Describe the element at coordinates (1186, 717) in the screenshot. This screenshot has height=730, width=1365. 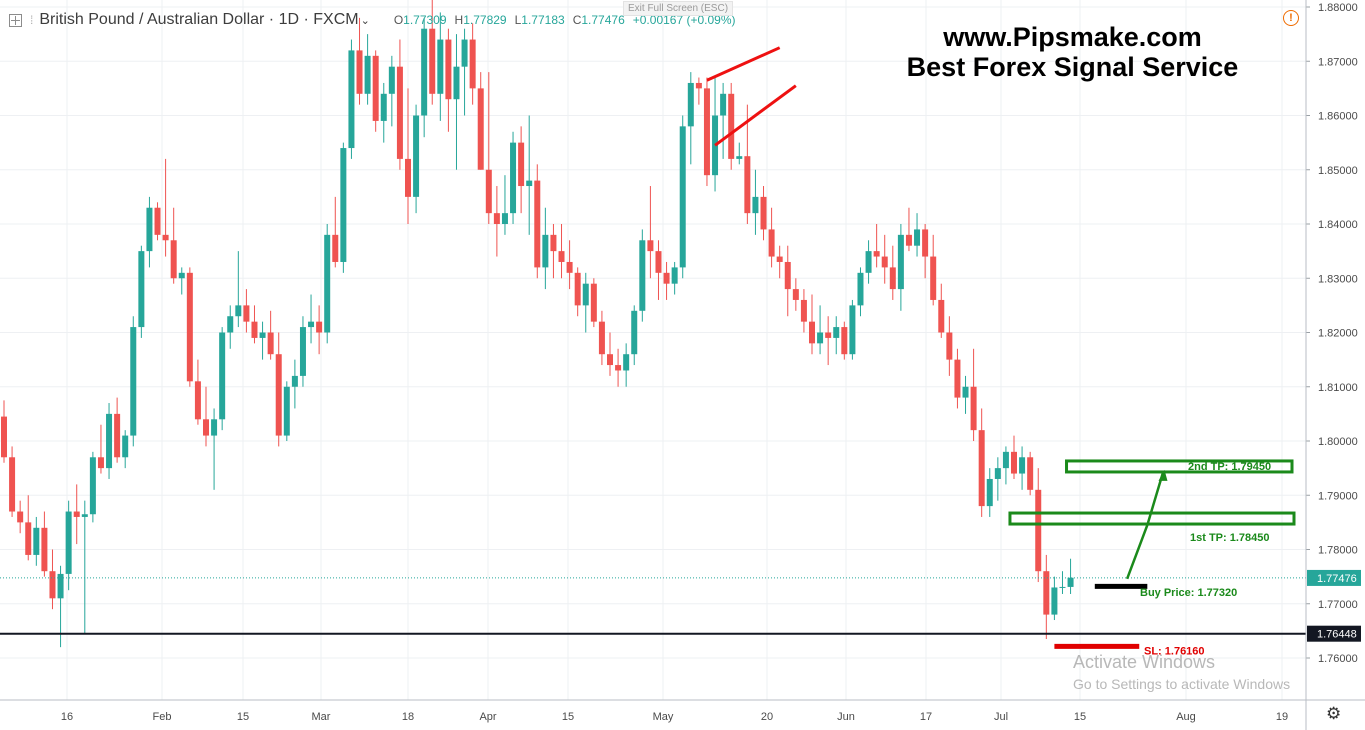
I see `x-tick-label: Aug` at that location.